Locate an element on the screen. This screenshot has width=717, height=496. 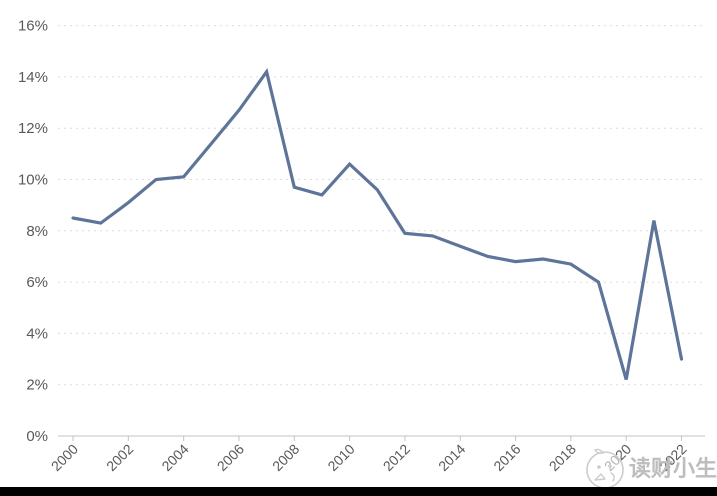
x-axis-tick-label: 2012 is located at coordinates (396, 457).